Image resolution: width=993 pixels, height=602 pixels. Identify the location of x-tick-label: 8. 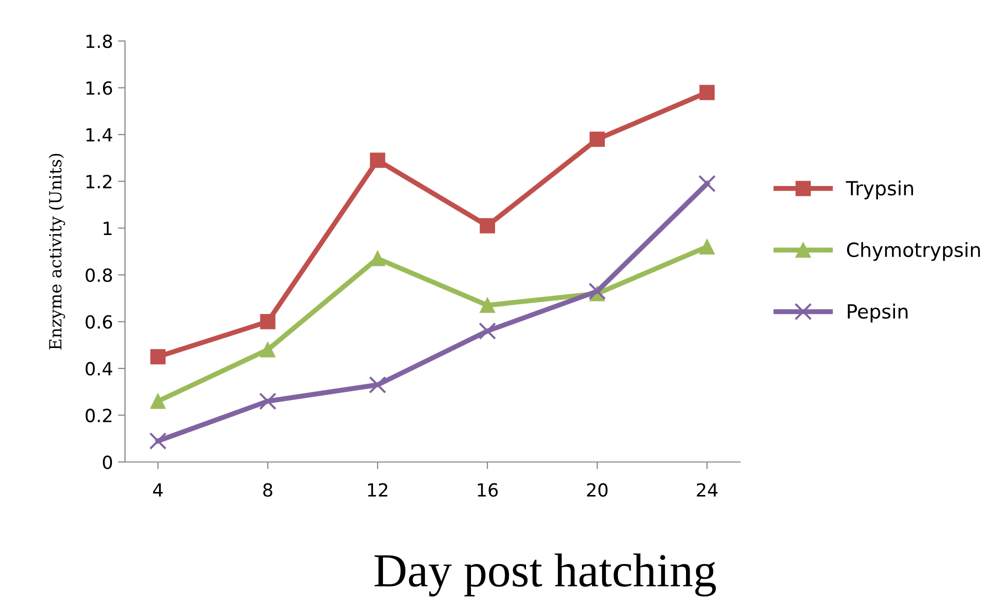
(267, 490).